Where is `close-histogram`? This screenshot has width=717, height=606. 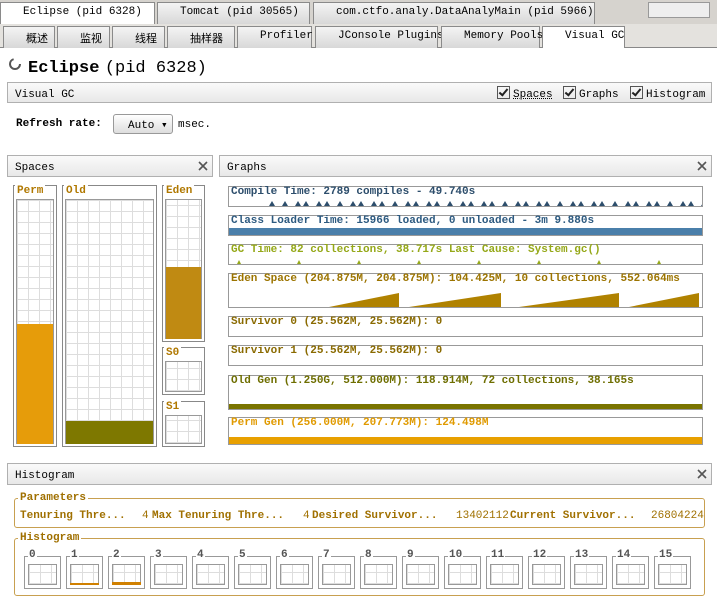 close-histogram is located at coordinates (702, 474).